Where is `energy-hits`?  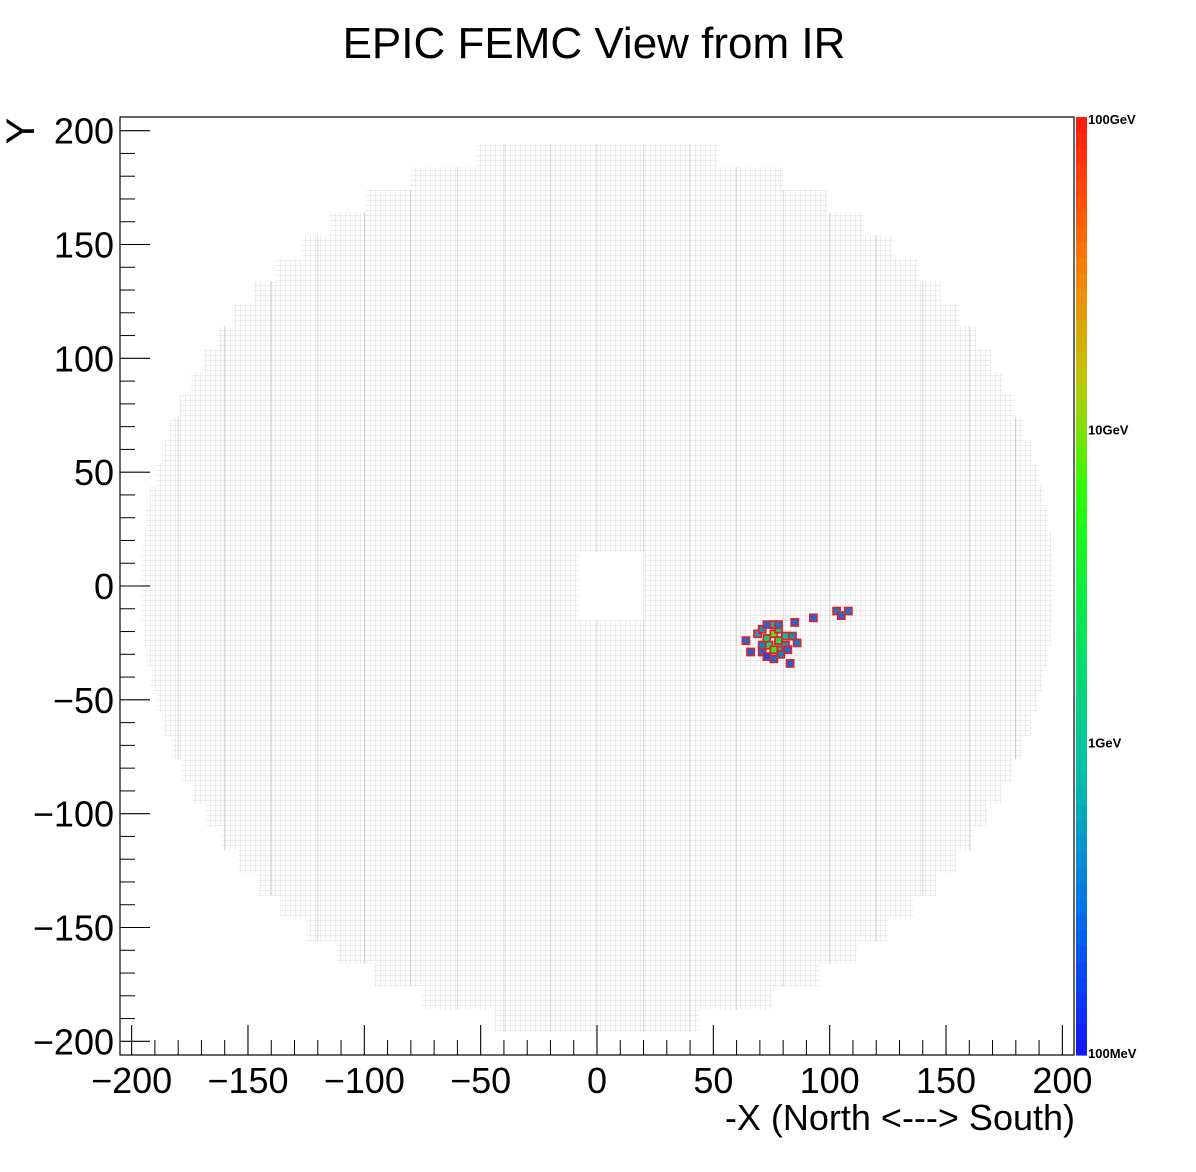
energy-hits is located at coordinates (797, 637).